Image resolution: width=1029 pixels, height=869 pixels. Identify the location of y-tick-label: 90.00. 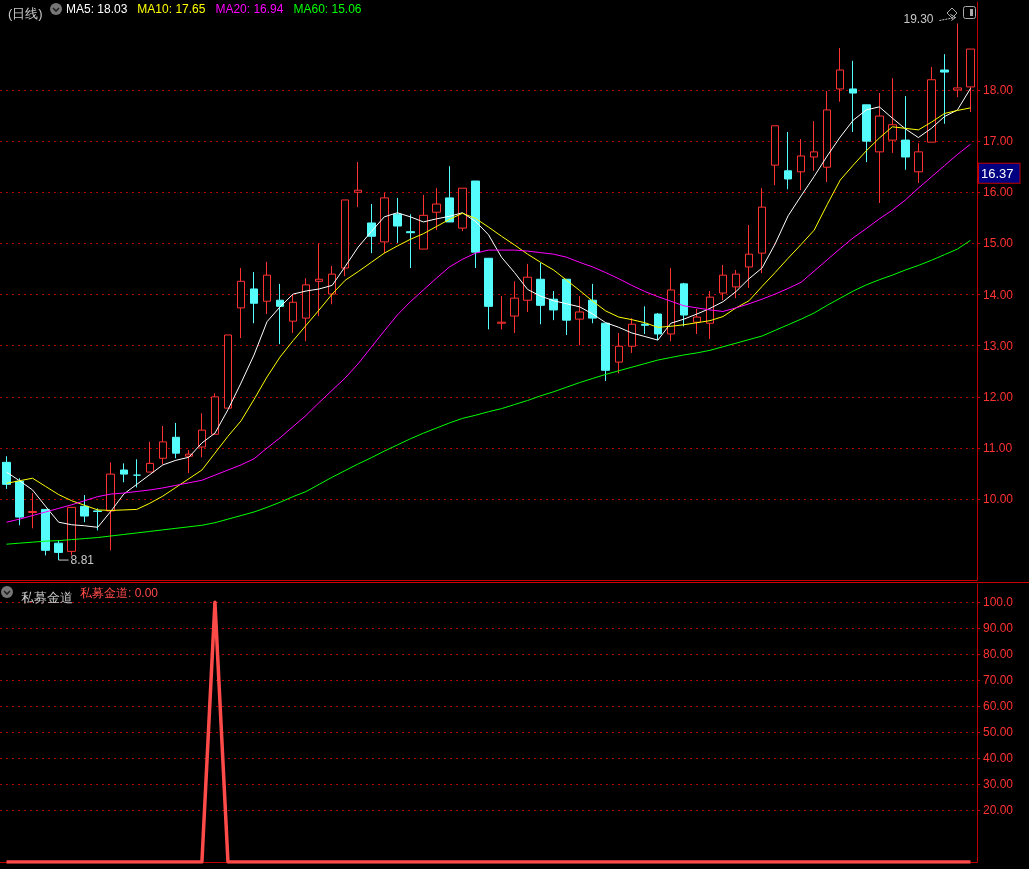
(998, 628).